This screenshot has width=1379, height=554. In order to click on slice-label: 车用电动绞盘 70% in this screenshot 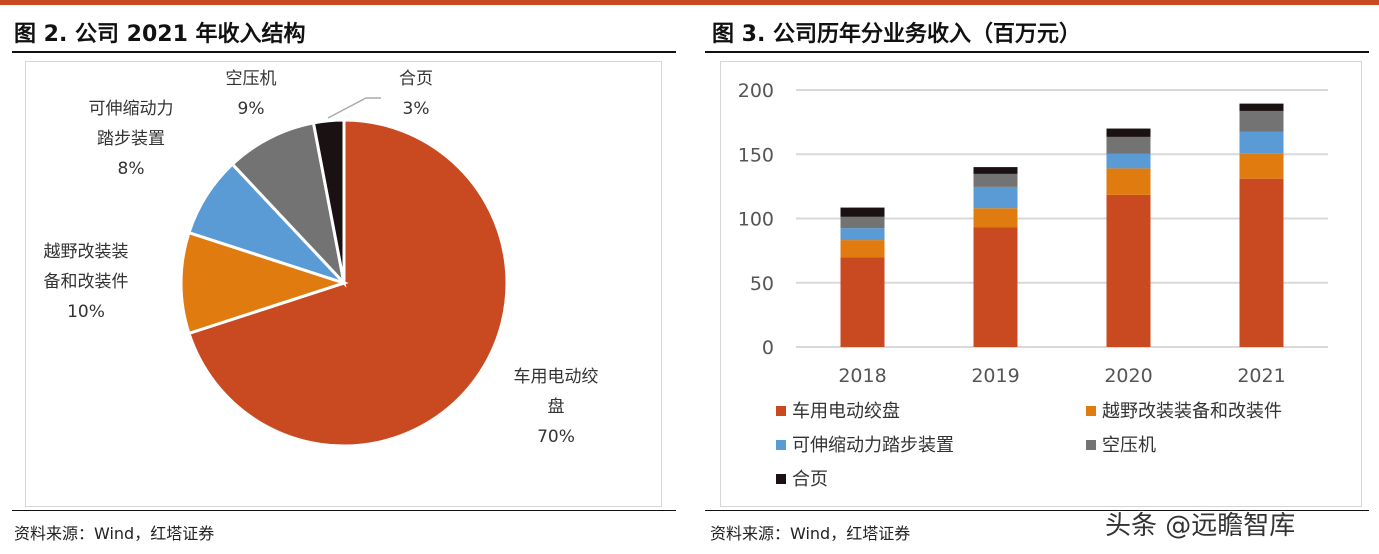, I will do `click(556, 407)`.